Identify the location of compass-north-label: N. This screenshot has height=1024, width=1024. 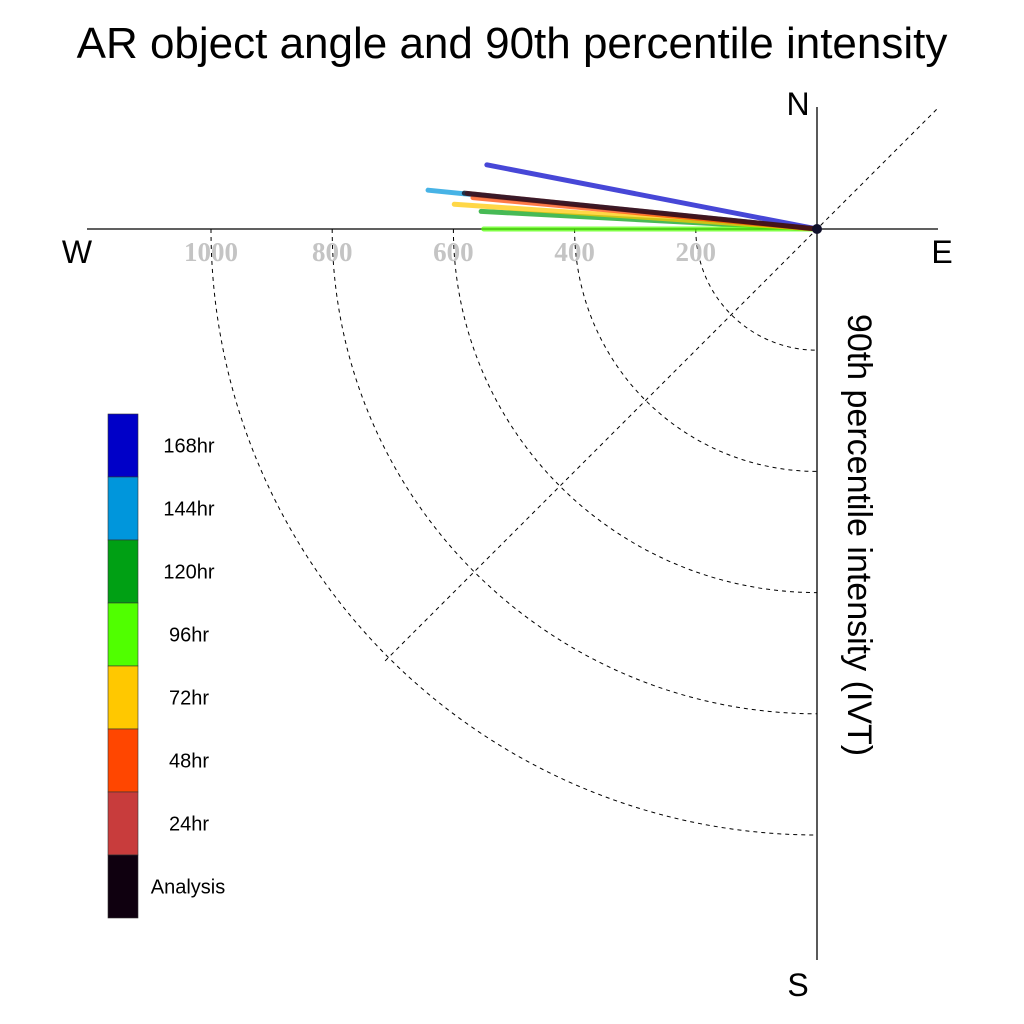
(797, 104).